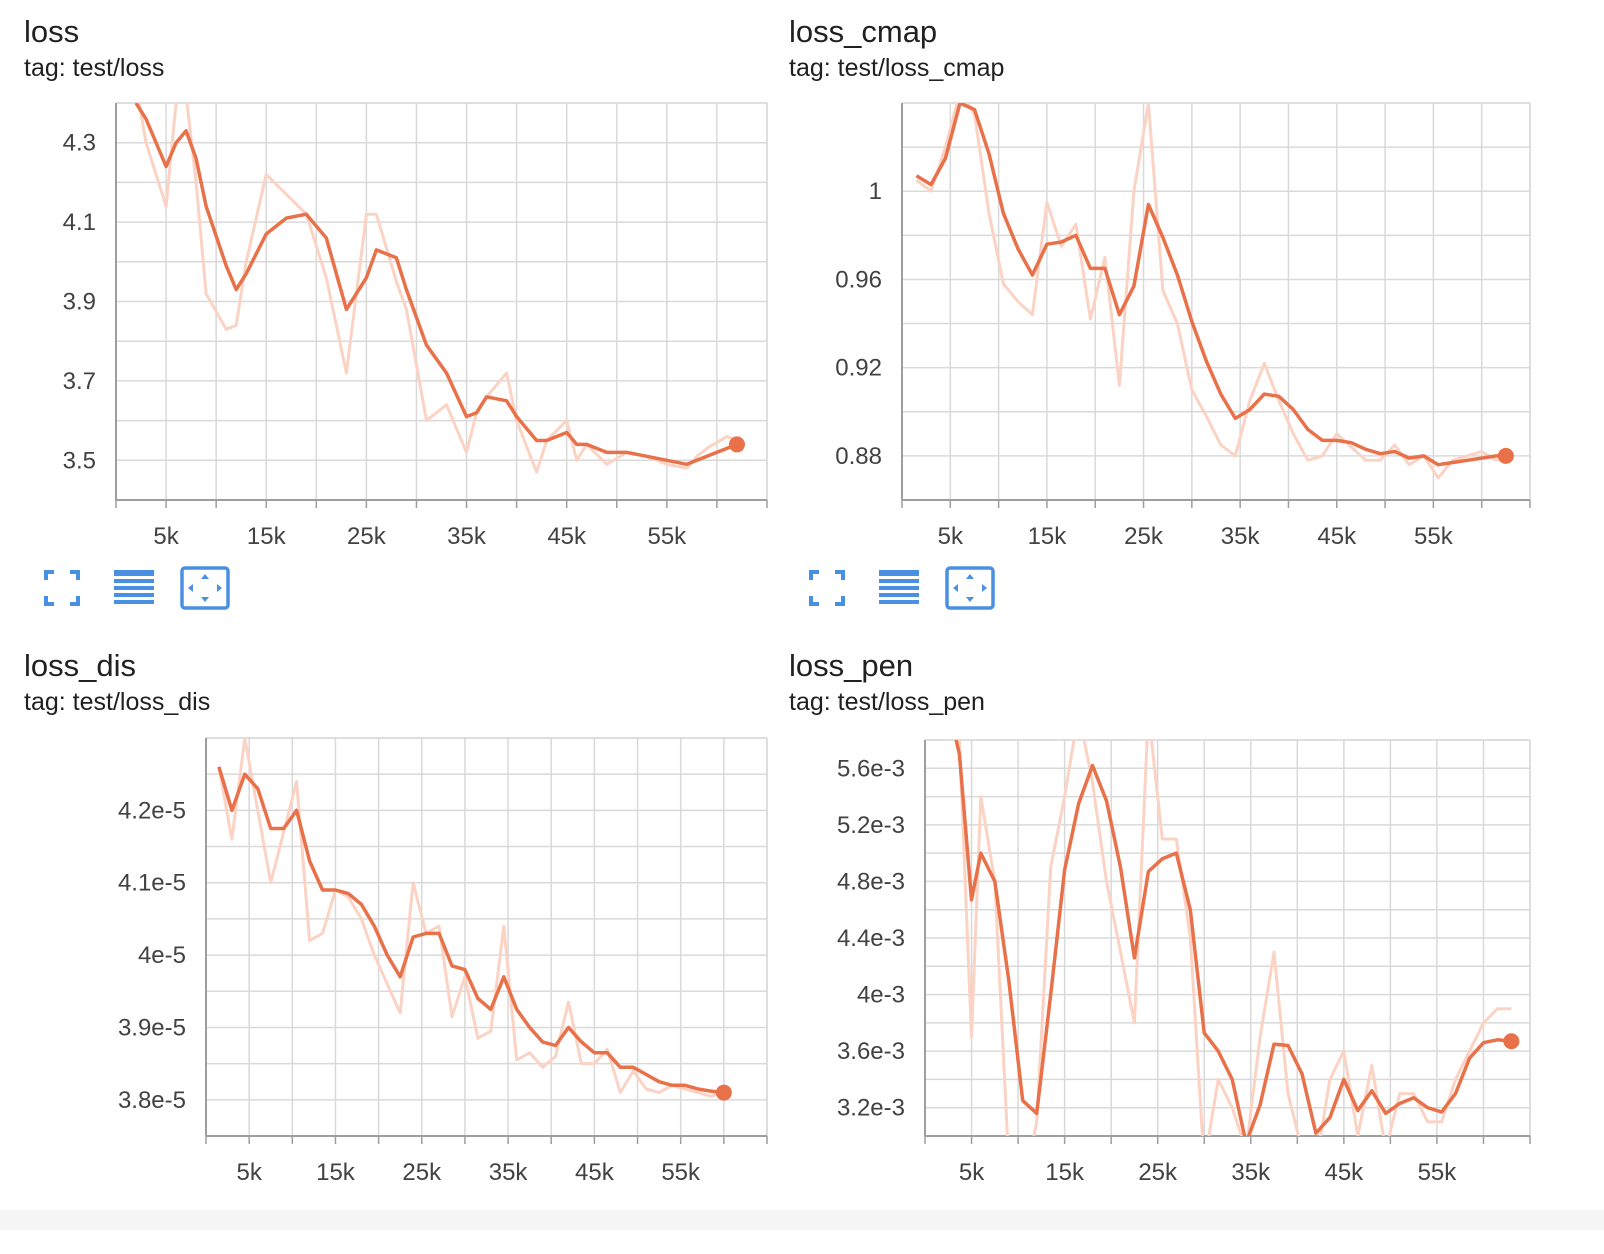 The image size is (1604, 1254). I want to click on y-tick-label: 3.2e-3, so click(871, 1108).